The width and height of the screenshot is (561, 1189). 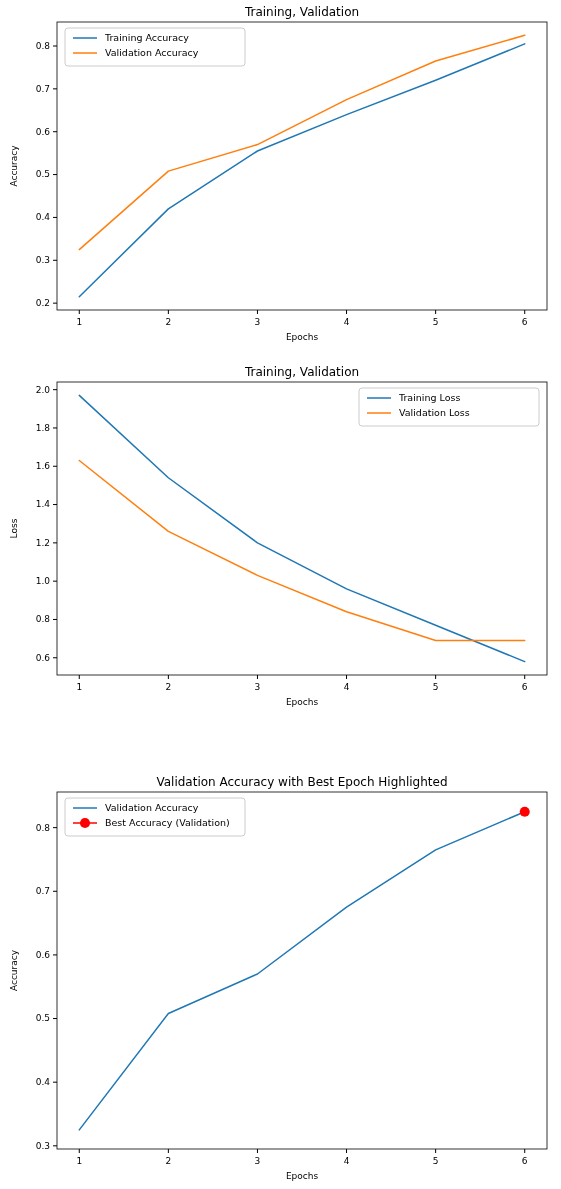 I want to click on y-tick-label: 2.0, so click(x=43, y=389).